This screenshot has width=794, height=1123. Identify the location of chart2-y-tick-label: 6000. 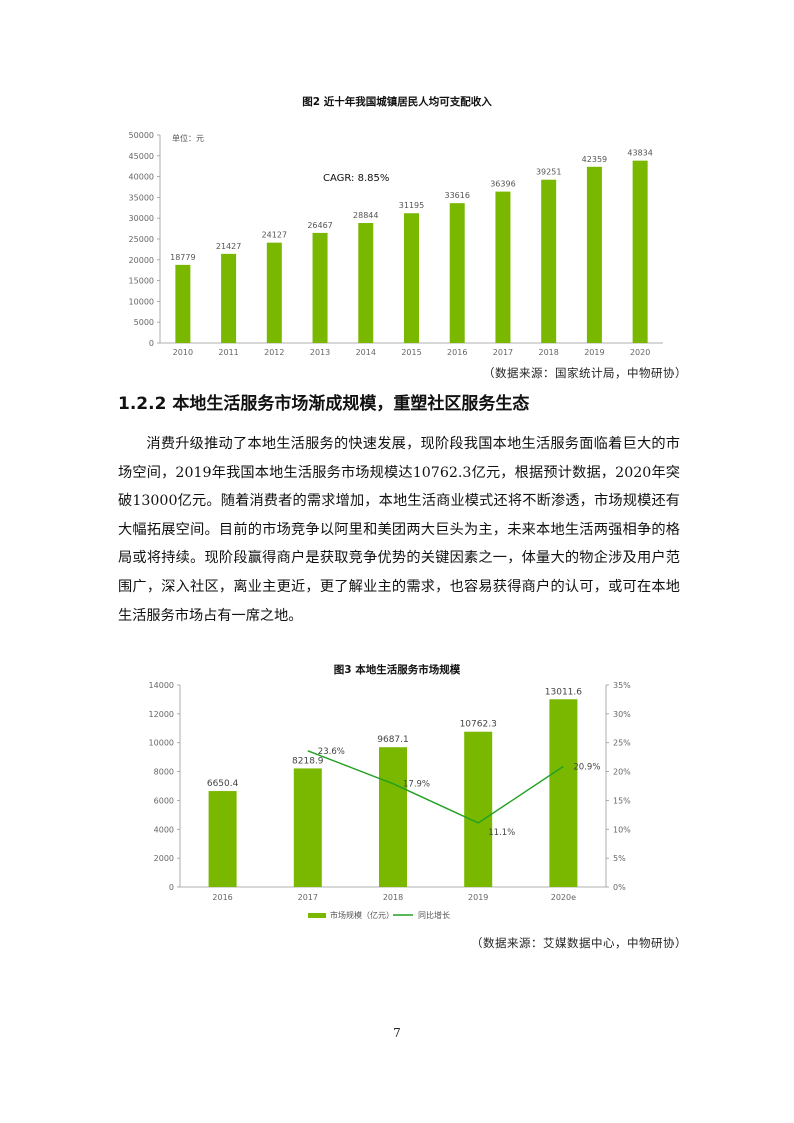
(164, 800).